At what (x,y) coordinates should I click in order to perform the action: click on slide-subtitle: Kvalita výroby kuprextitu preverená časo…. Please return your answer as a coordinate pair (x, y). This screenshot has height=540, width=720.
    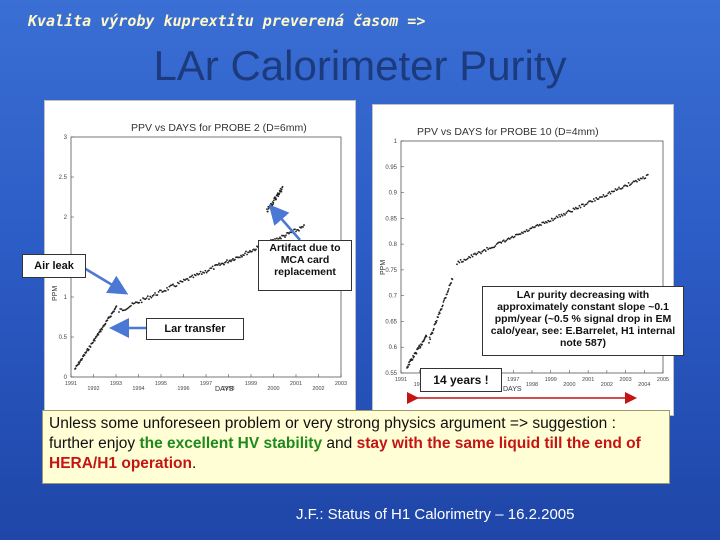
    Looking at the image, I should click on (227, 21).